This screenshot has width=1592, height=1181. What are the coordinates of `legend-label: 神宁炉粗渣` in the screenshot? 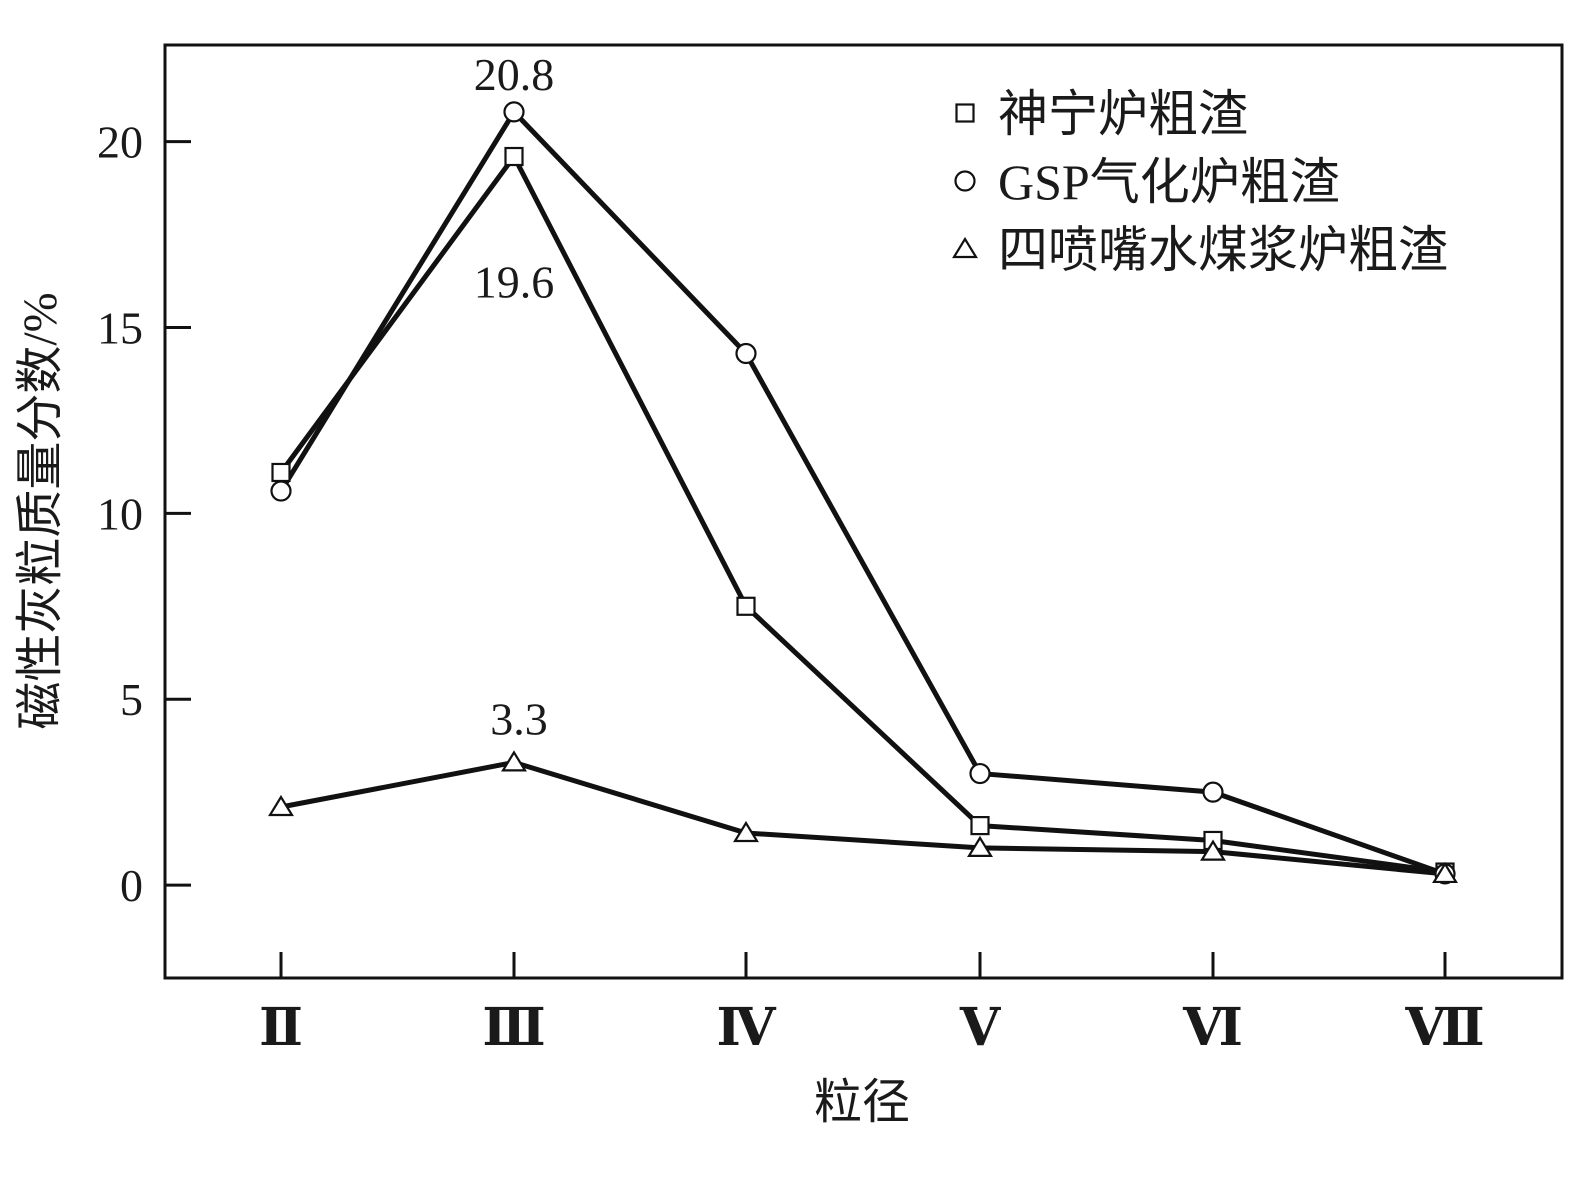 It's located at (1123, 114).